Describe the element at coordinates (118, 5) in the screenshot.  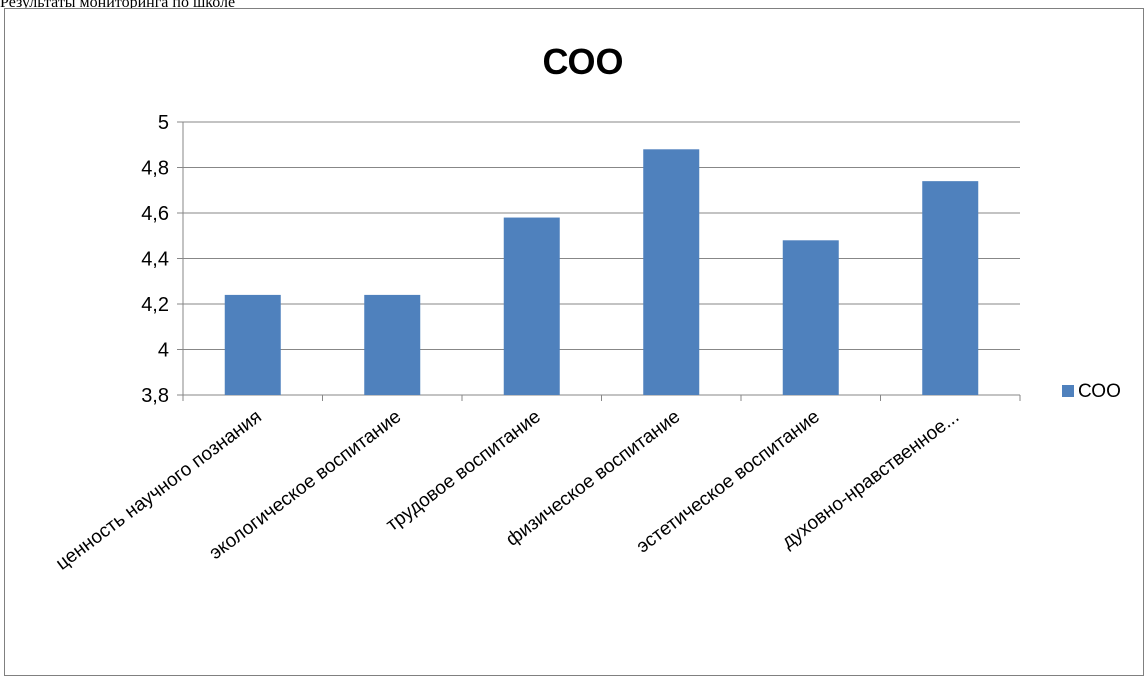
I see `page-caption: Результаты мониторинга по школе` at that location.